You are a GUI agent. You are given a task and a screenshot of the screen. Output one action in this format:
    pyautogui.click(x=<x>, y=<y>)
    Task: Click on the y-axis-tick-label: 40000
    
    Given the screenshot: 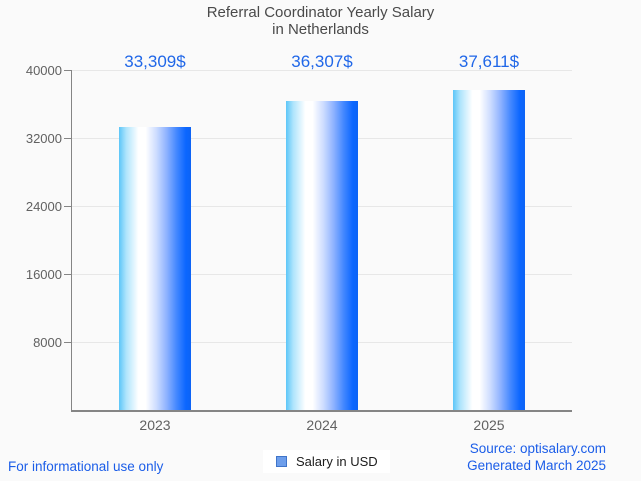 What is the action you would take?
    pyautogui.click(x=43, y=70)
    